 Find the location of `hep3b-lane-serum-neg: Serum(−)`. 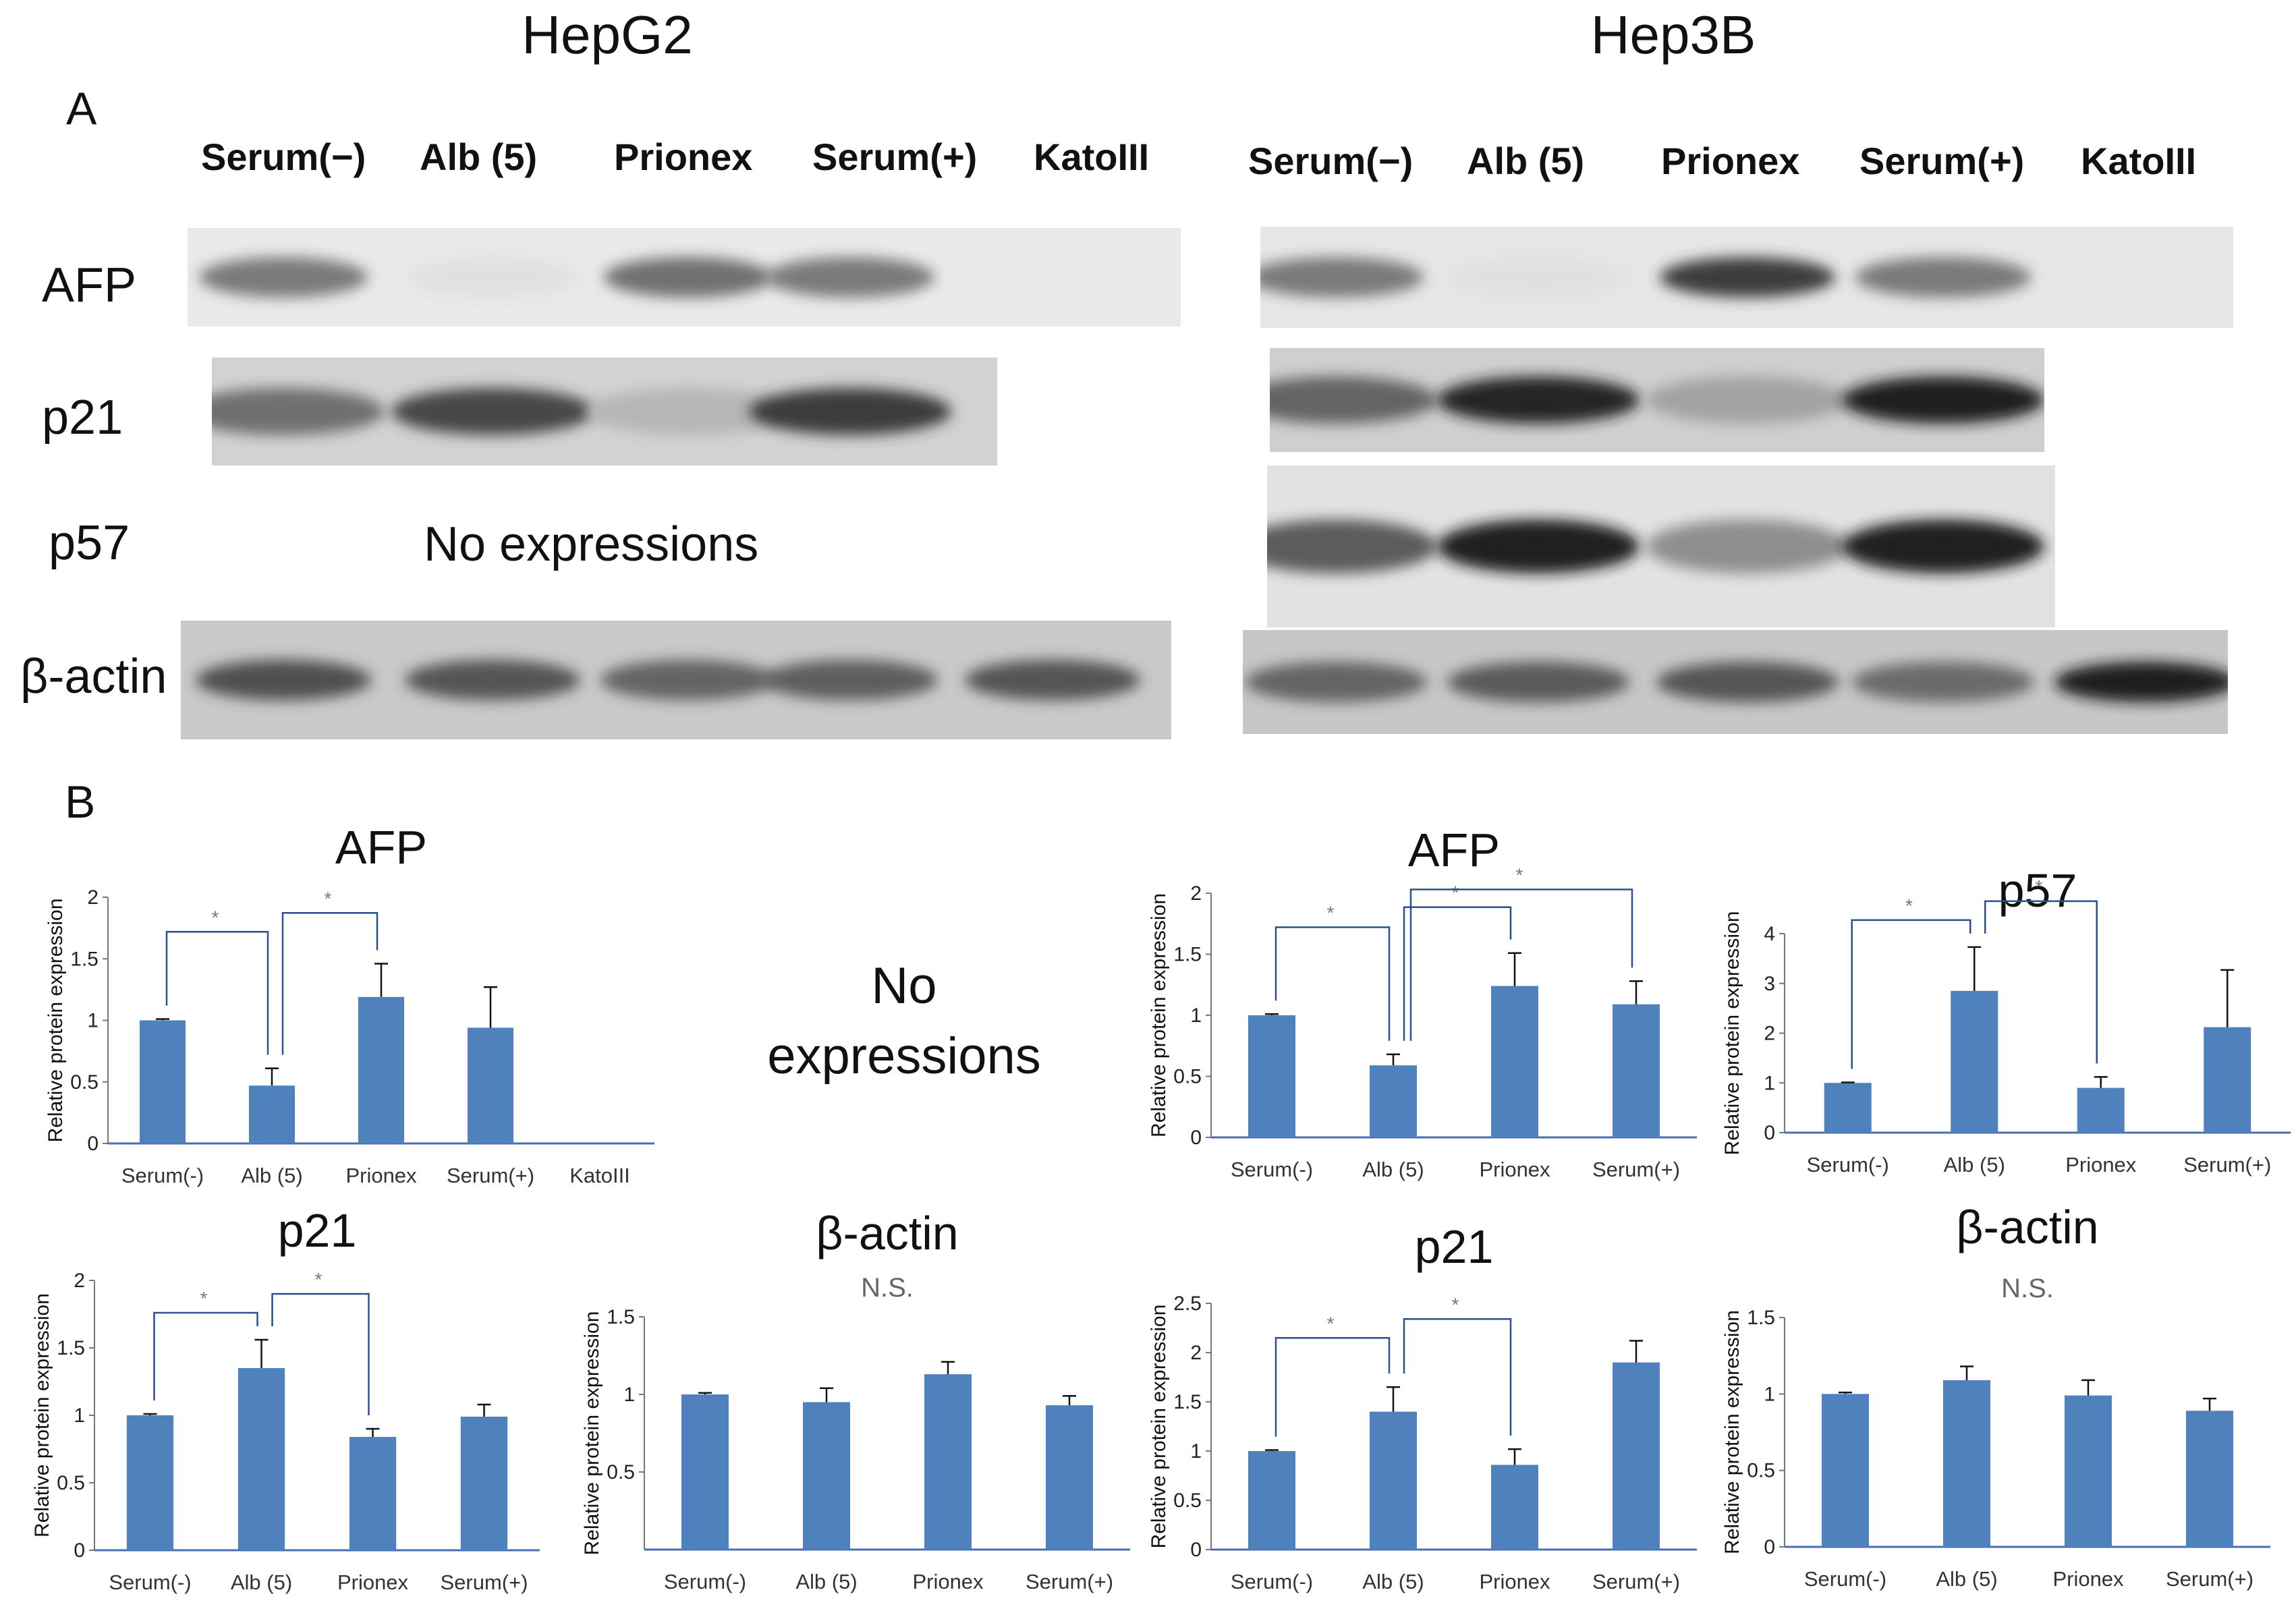

hep3b-lane-serum-neg: Serum(−) is located at coordinates (1330, 161).